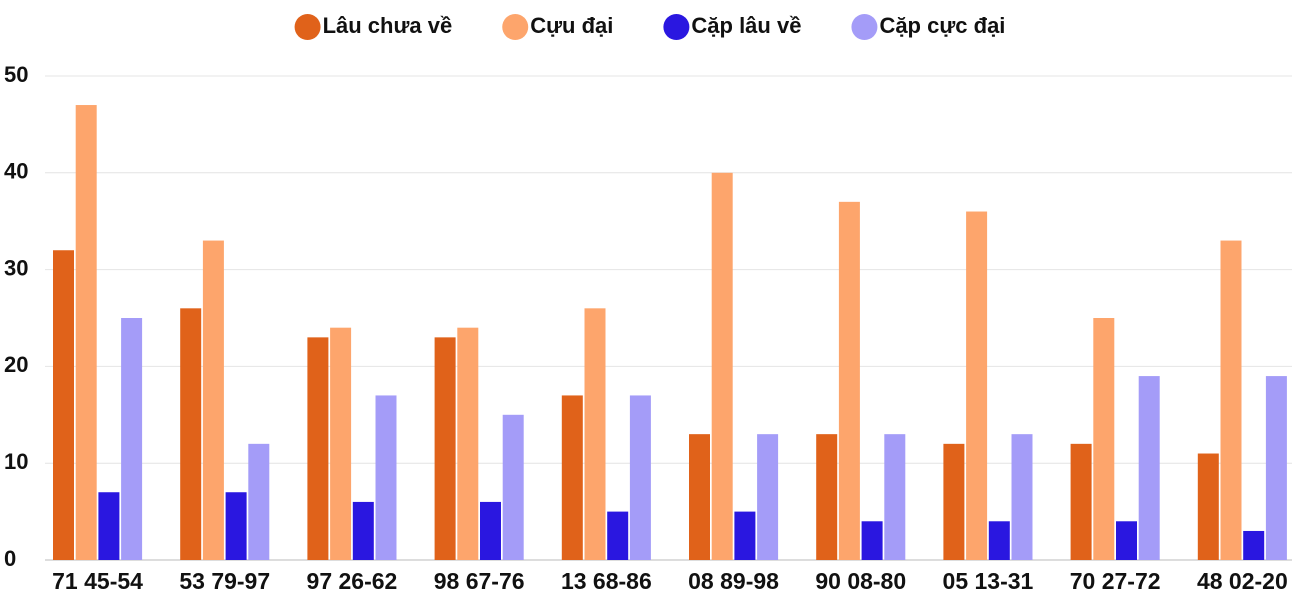  What do you see at coordinates (224, 581) in the screenshot?
I see `x-tick-label: 53 79-97` at bounding box center [224, 581].